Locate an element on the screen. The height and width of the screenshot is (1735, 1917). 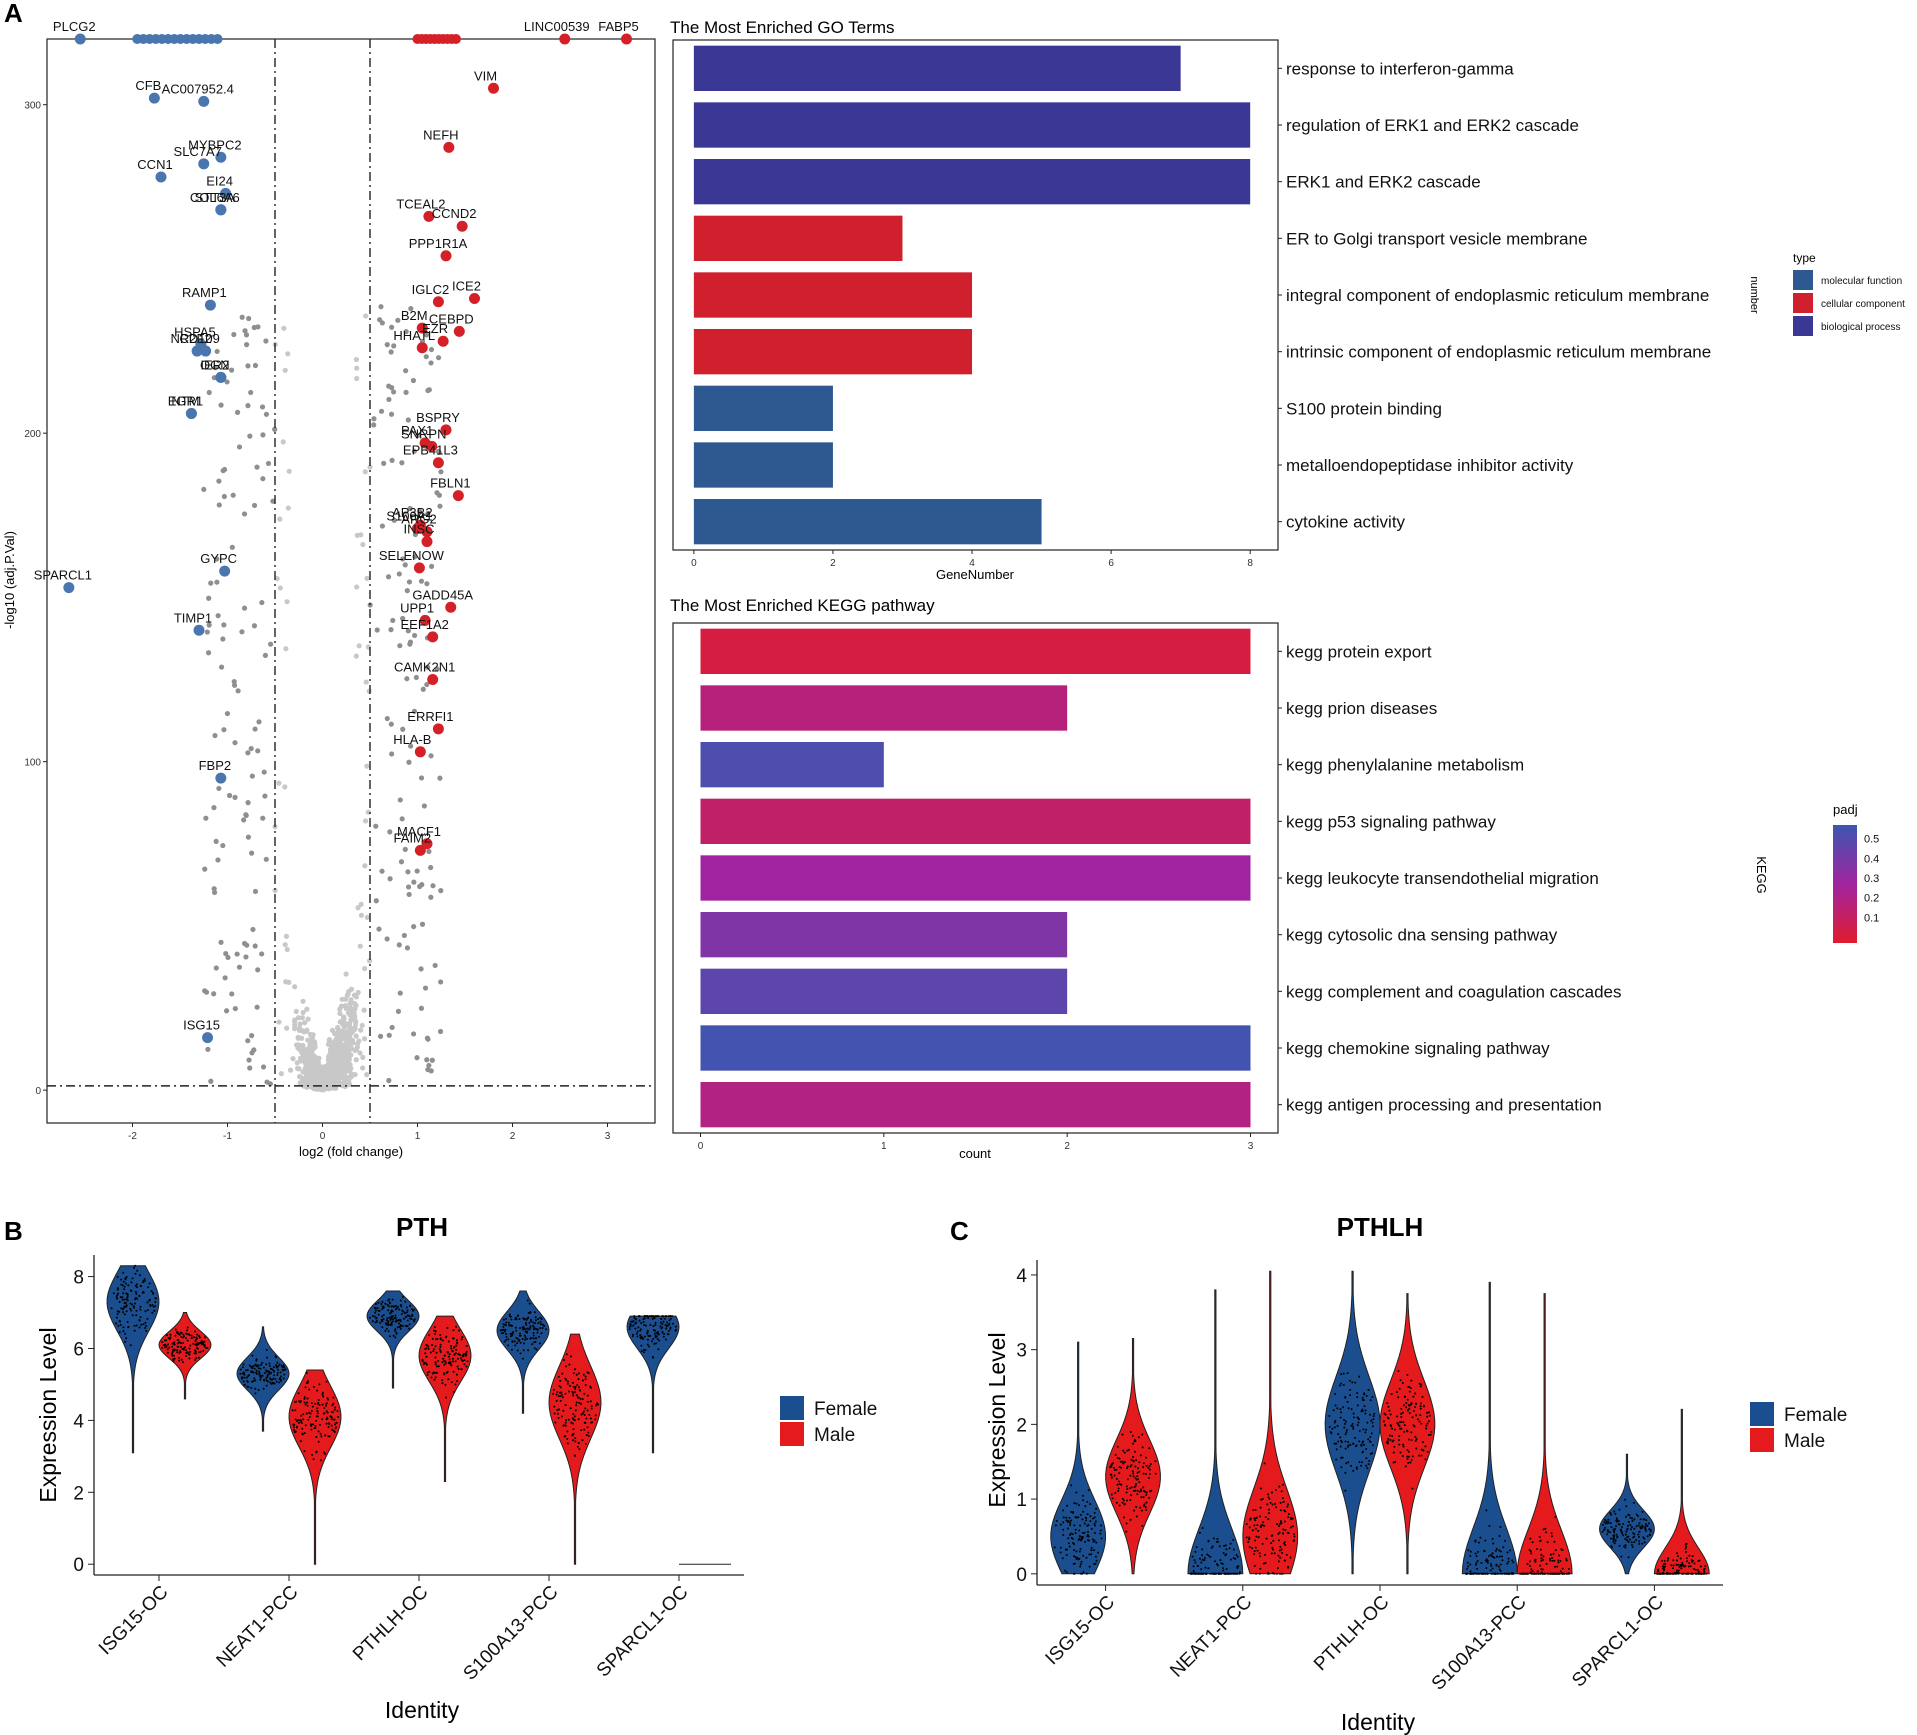
go-legend-label: cellular component is located at coordinates (1863, 304).